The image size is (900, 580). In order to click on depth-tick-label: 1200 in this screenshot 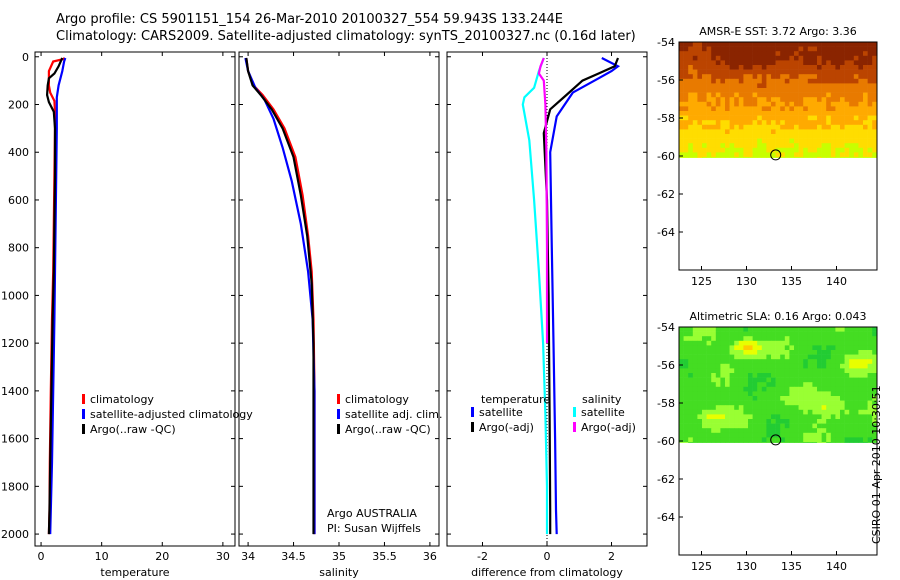, I will do `click(15, 343)`.